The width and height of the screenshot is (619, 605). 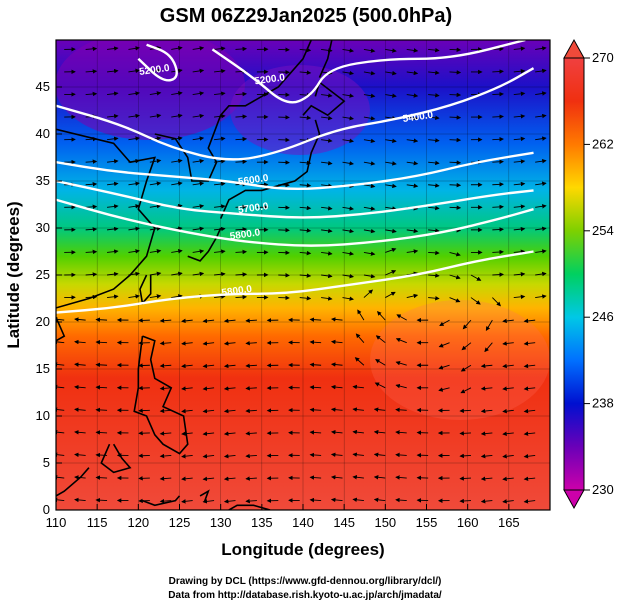 What do you see at coordinates (302, 549) in the screenshot?
I see `x-axis-label: Longitude (degrees)` at bounding box center [302, 549].